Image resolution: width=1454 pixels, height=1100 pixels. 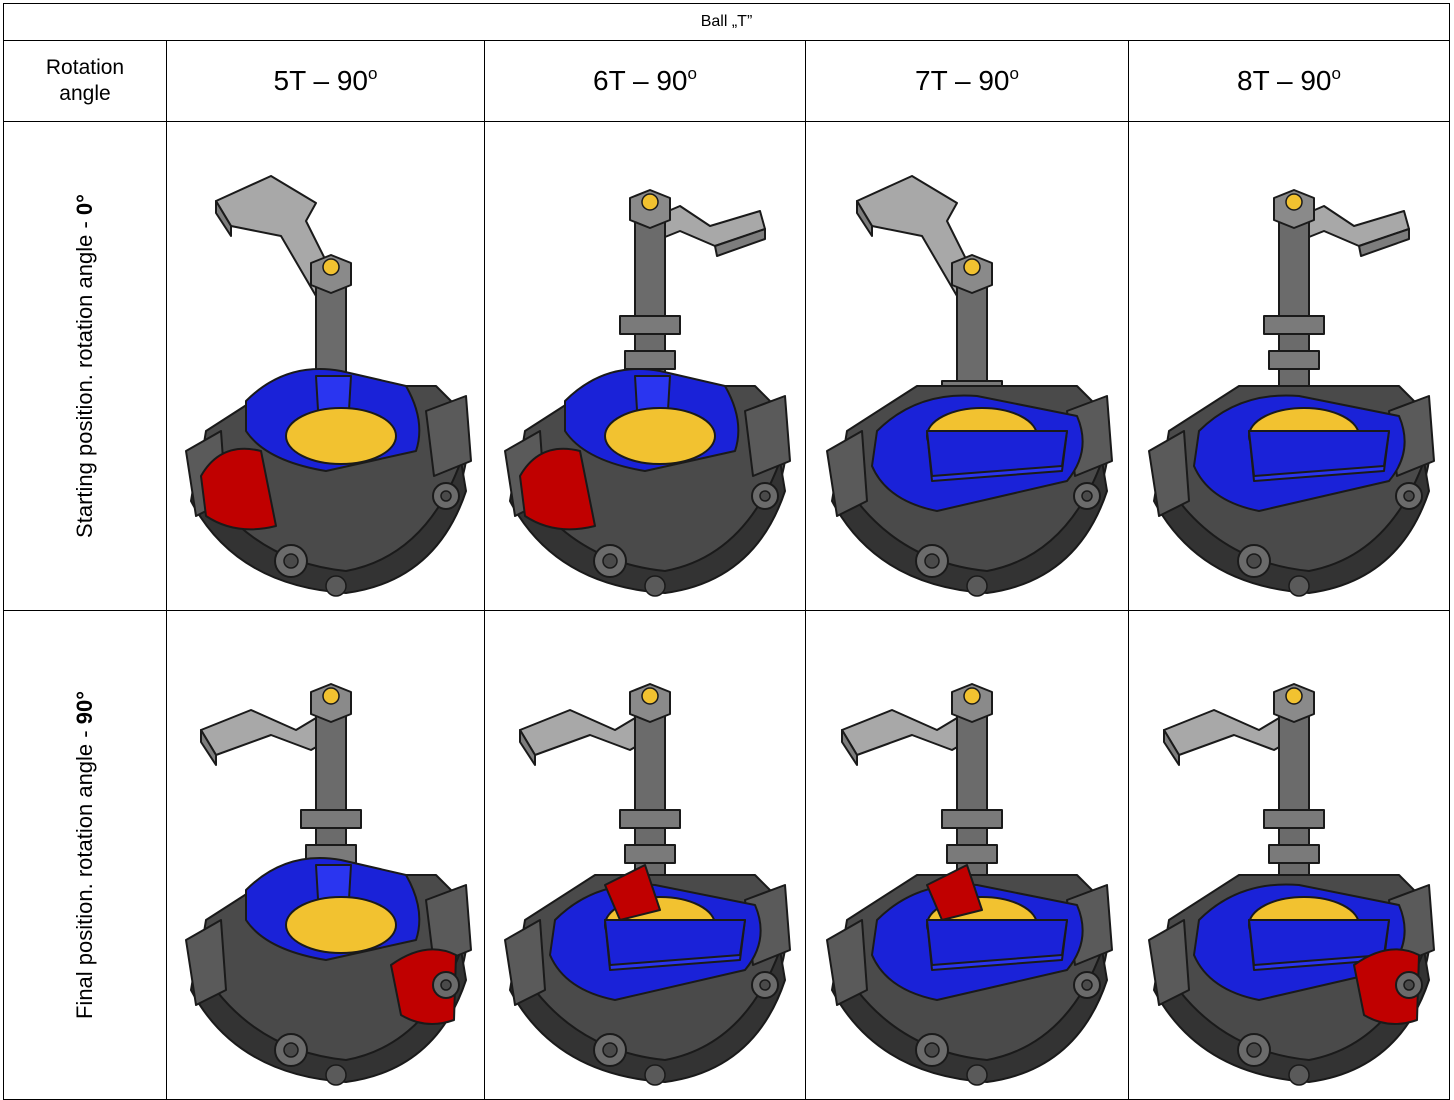 I want to click on ball-valve-8t-final-image, so click(x=1289, y=855).